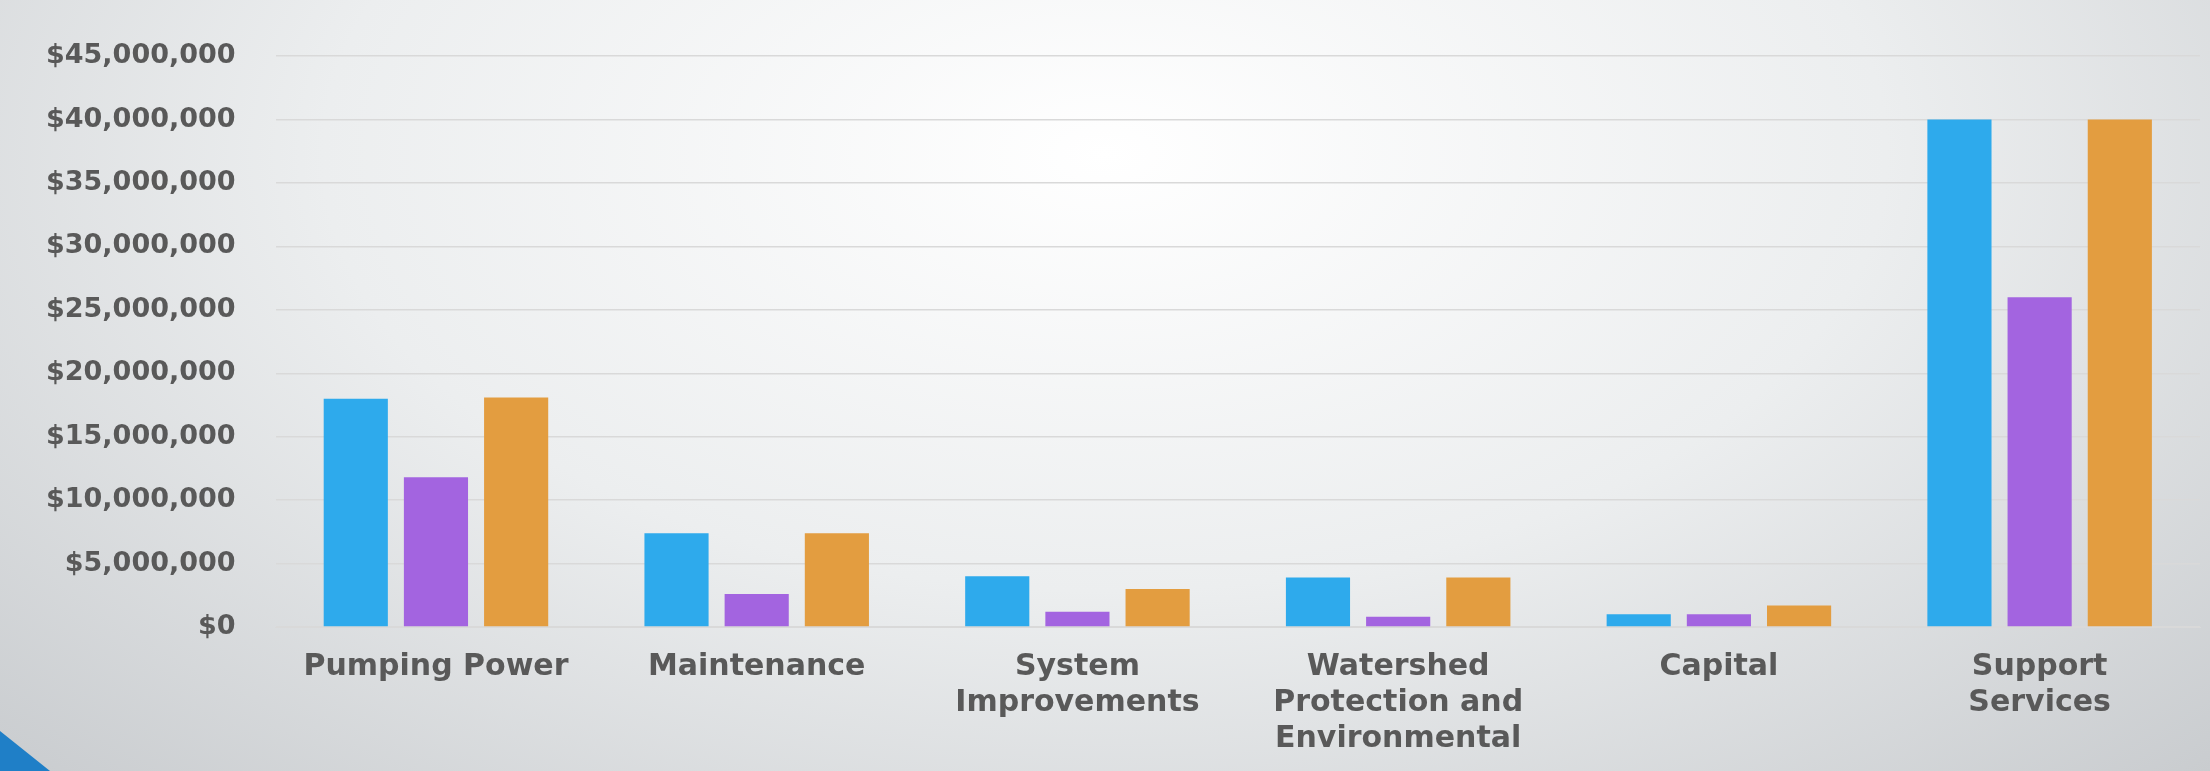 The width and height of the screenshot is (2210, 771). I want to click on y-tick-label: $0, so click(217, 625).